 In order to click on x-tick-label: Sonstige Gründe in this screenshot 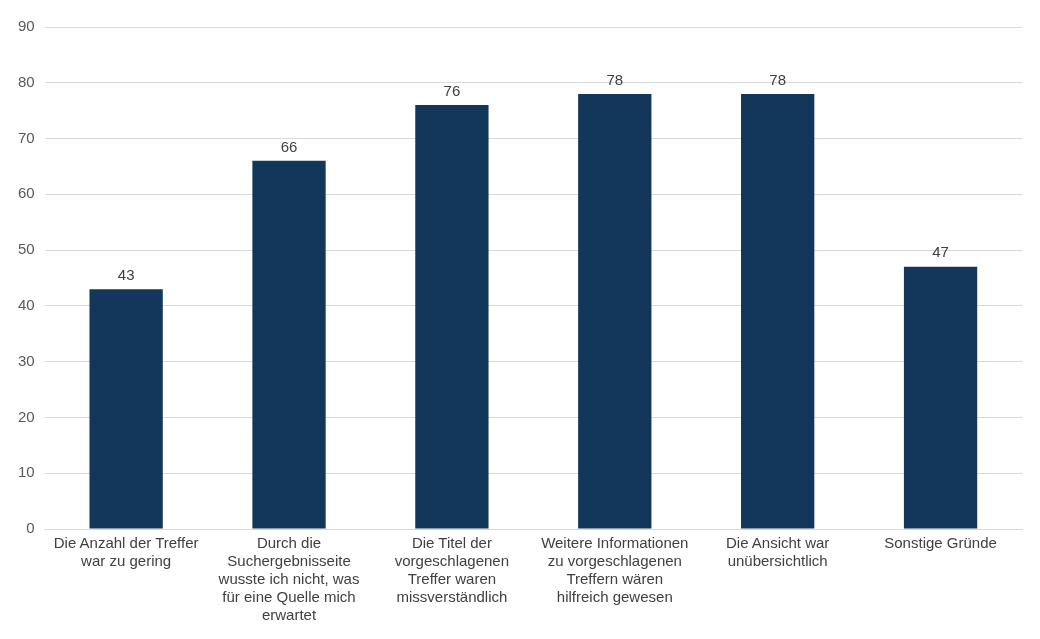, I will do `click(940, 543)`.